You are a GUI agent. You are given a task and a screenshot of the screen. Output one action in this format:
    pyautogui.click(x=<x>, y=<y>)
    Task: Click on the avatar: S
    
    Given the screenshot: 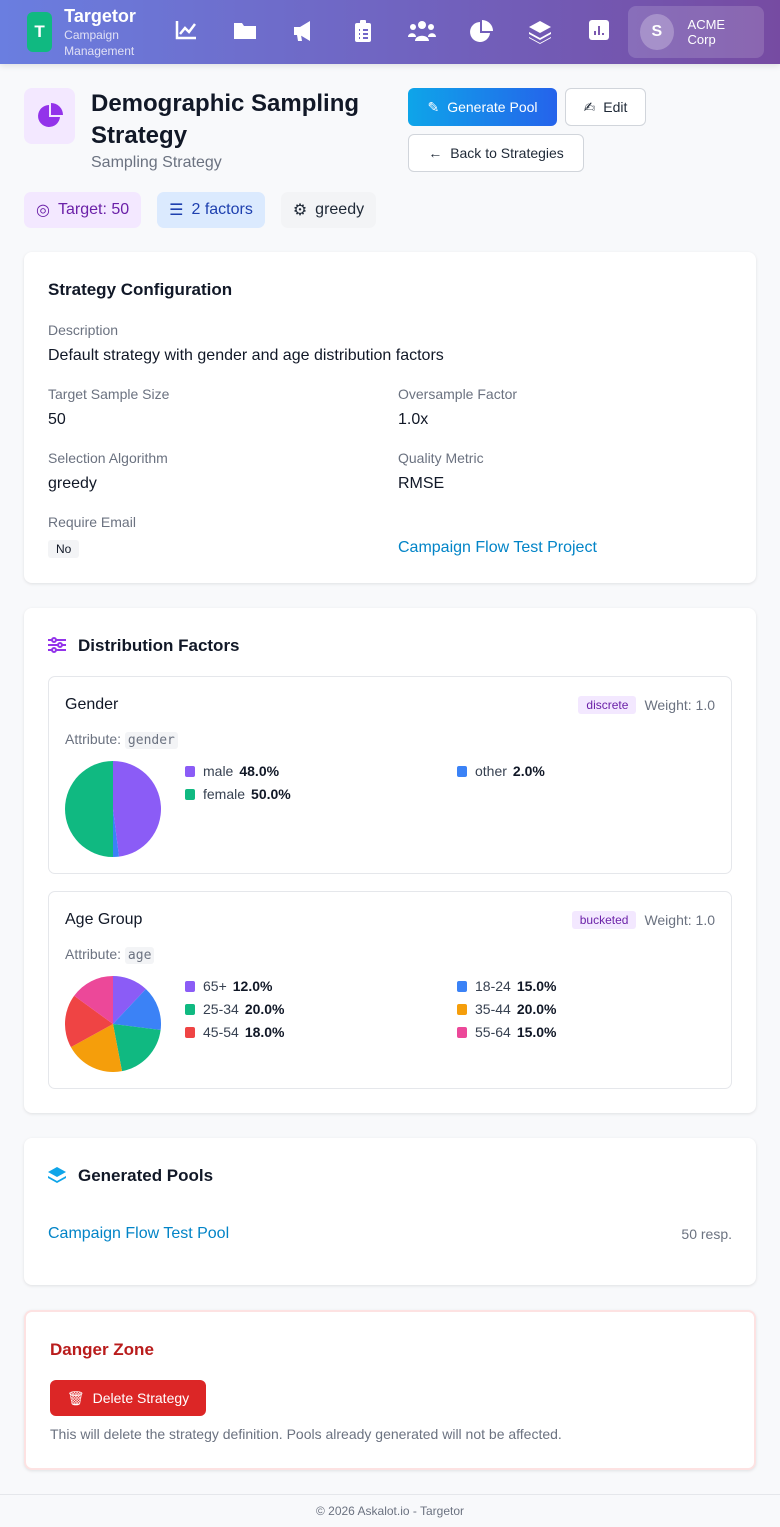 What is the action you would take?
    pyautogui.click(x=657, y=32)
    